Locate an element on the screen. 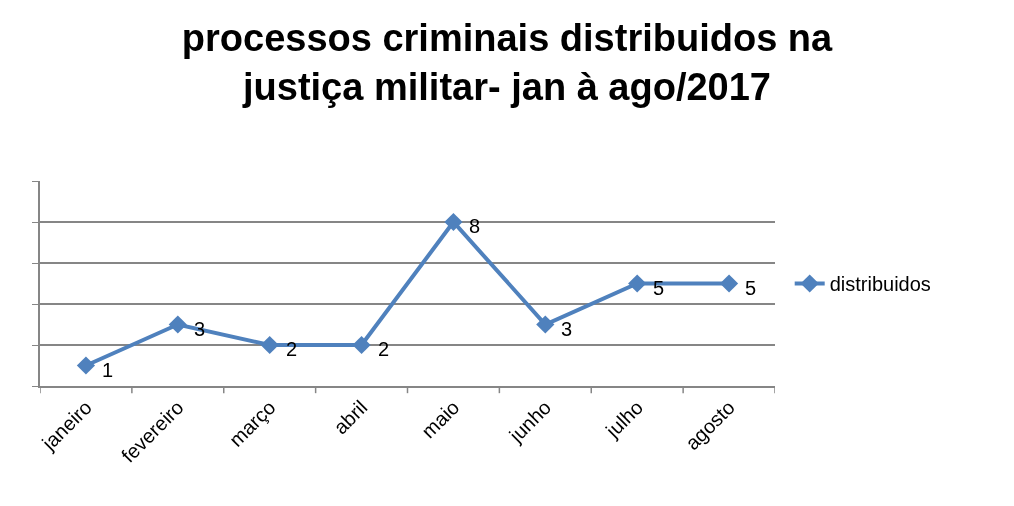  chart-title: processos criminais distribuidos na justiça militar- jan à ago/2017 is located at coordinates (507, 62).